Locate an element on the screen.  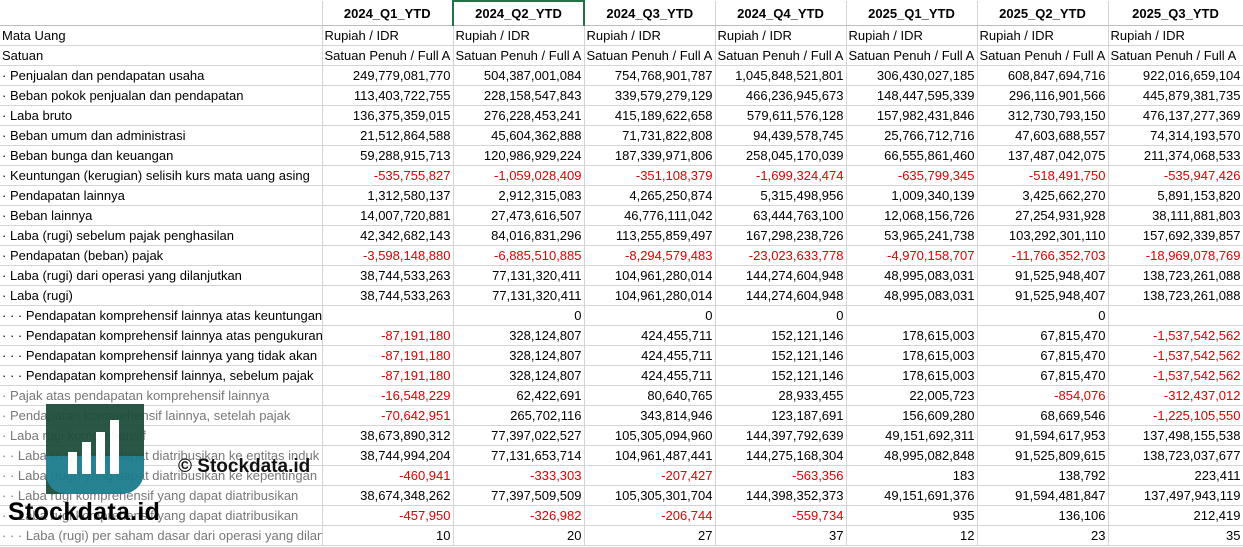
value-cell: 49,151,691,376 is located at coordinates (912, 495).